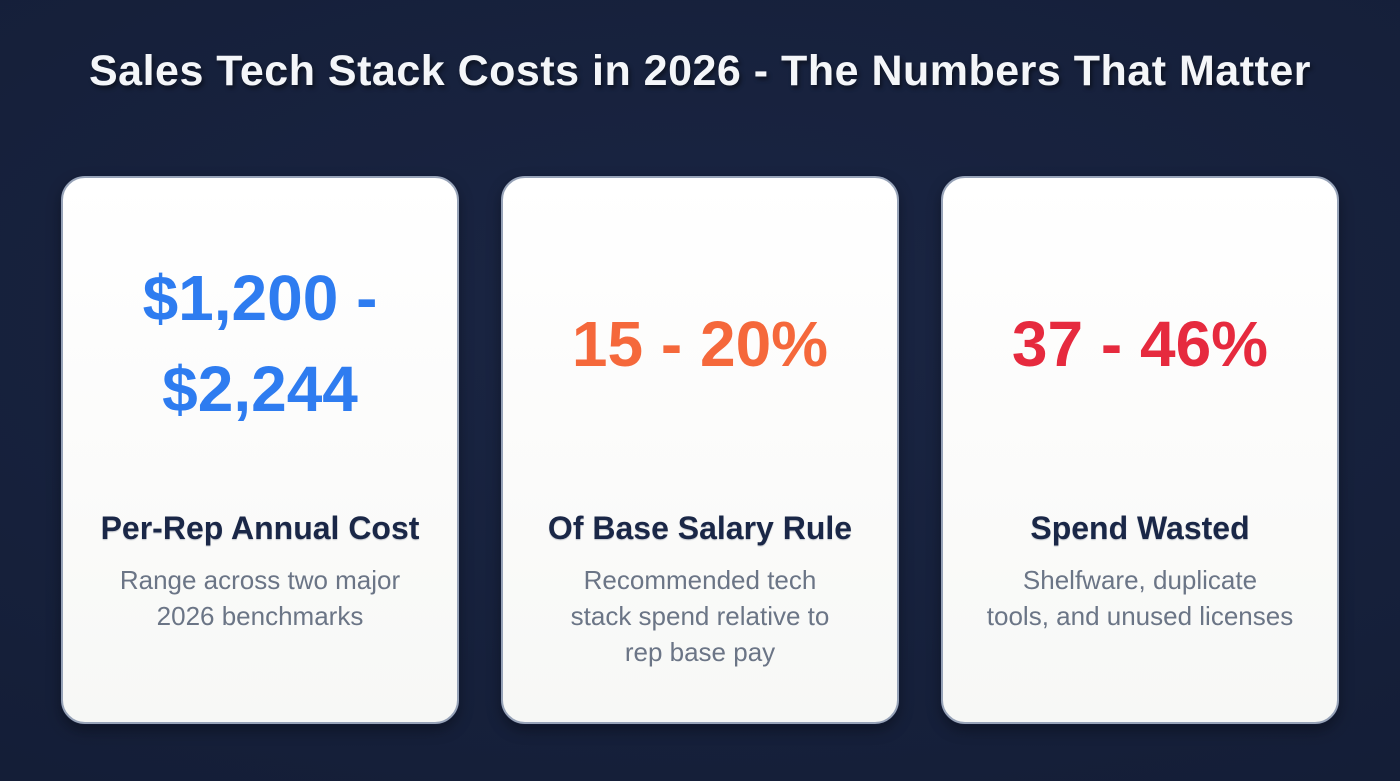 The width and height of the screenshot is (1400, 781). Describe the element at coordinates (260, 528) in the screenshot. I see `stat-heading-per-rep-cost: Per-Rep Annual Cost` at that location.